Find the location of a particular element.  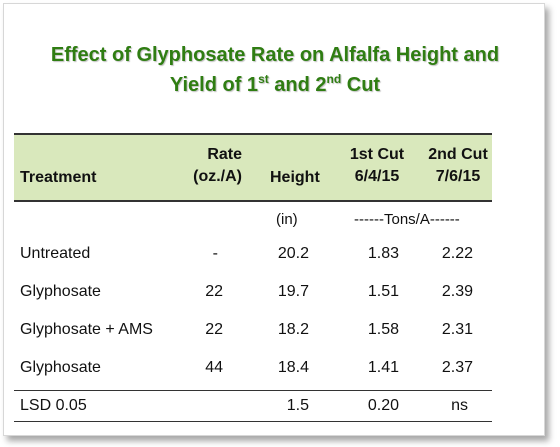

unit-yield: ------Tons/A------ is located at coordinates (407, 219).